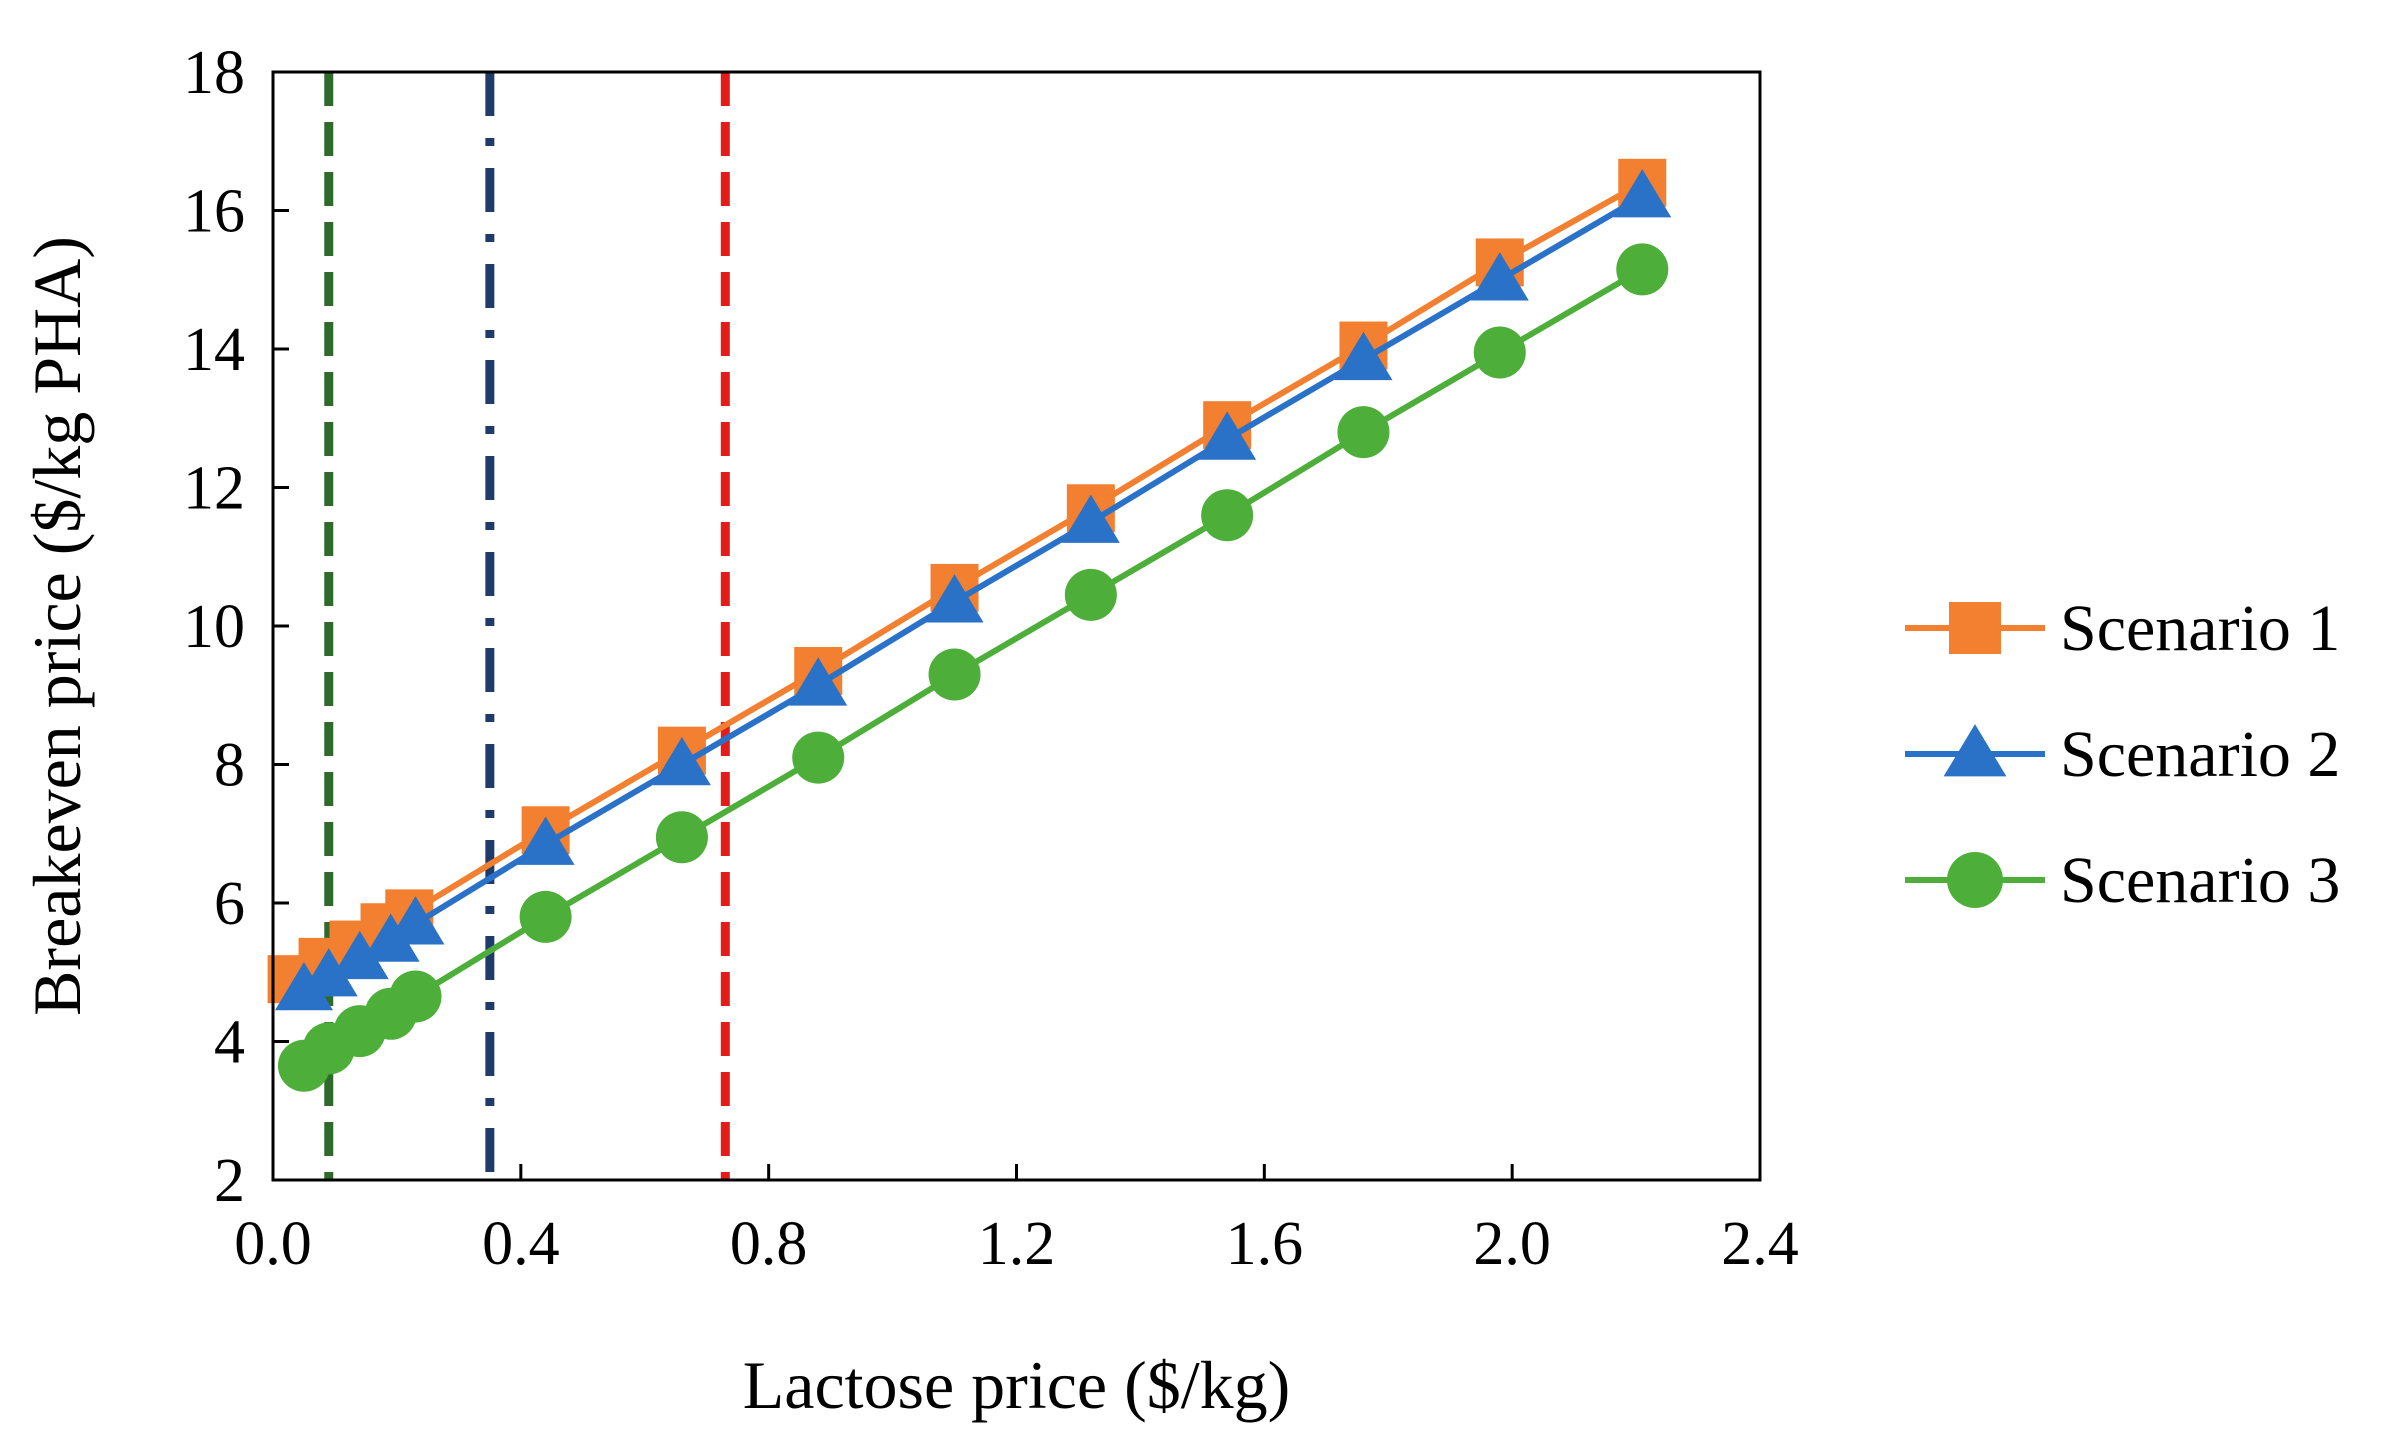  What do you see at coordinates (2200, 754) in the screenshot?
I see `legend-label: Scenario 2` at bounding box center [2200, 754].